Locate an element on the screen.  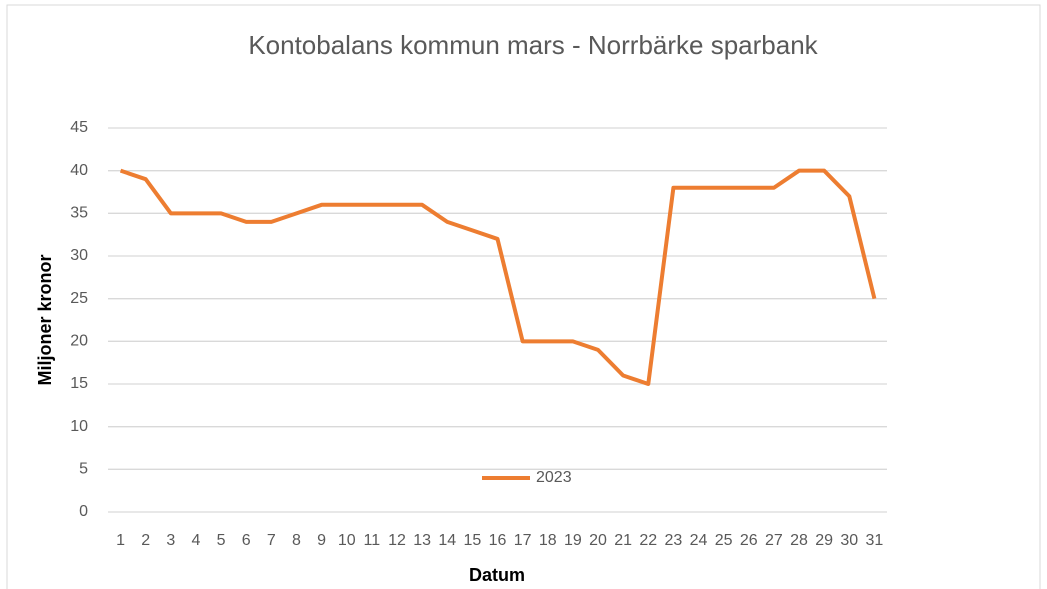
y-tick-label: 45 is located at coordinates (79, 127).